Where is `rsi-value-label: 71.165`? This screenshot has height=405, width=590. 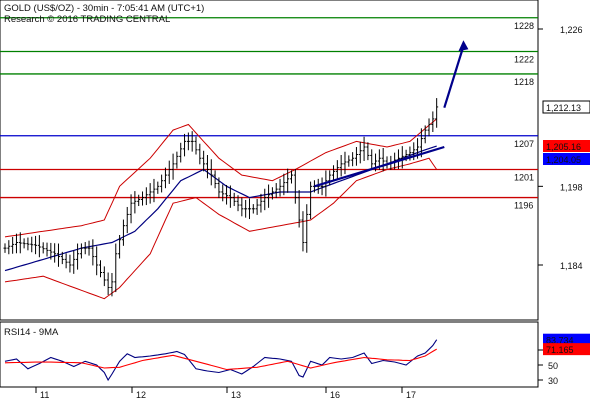 rsi-value-label: 71.165 is located at coordinates (560, 350).